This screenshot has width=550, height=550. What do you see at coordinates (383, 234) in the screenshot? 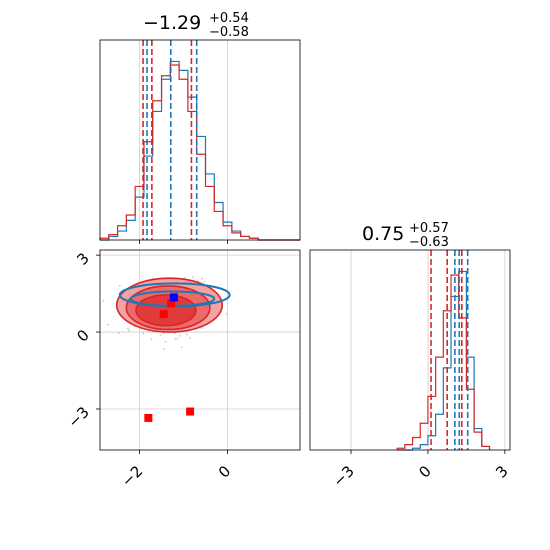
I see `title-2-value: 0.75` at bounding box center [383, 234].